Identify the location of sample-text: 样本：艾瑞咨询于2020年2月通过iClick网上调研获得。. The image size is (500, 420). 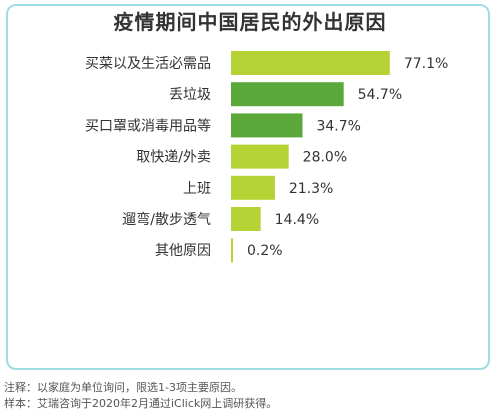
(141, 403).